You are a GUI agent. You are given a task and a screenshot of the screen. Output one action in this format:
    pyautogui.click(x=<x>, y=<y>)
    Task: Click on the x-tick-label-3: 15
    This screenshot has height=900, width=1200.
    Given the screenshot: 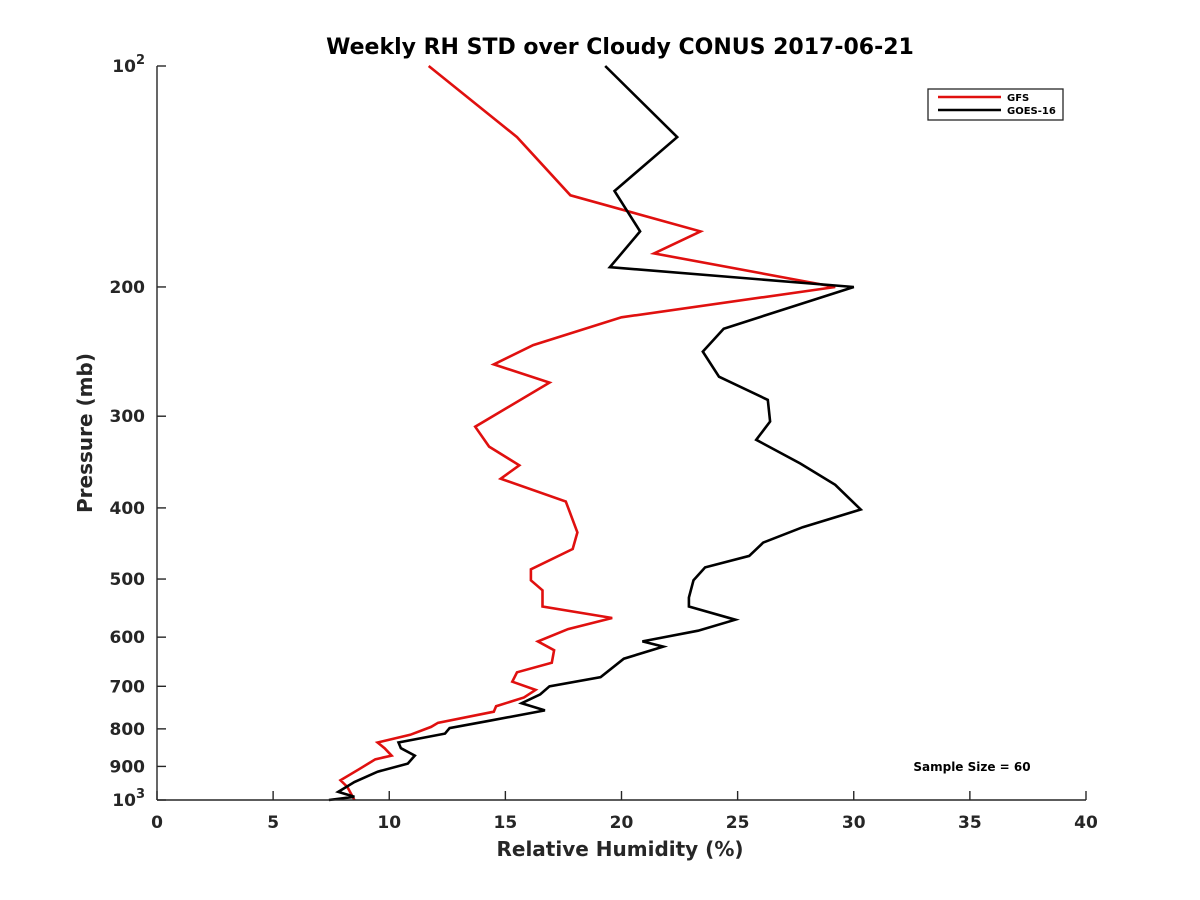 What is the action you would take?
    pyautogui.click(x=506, y=823)
    